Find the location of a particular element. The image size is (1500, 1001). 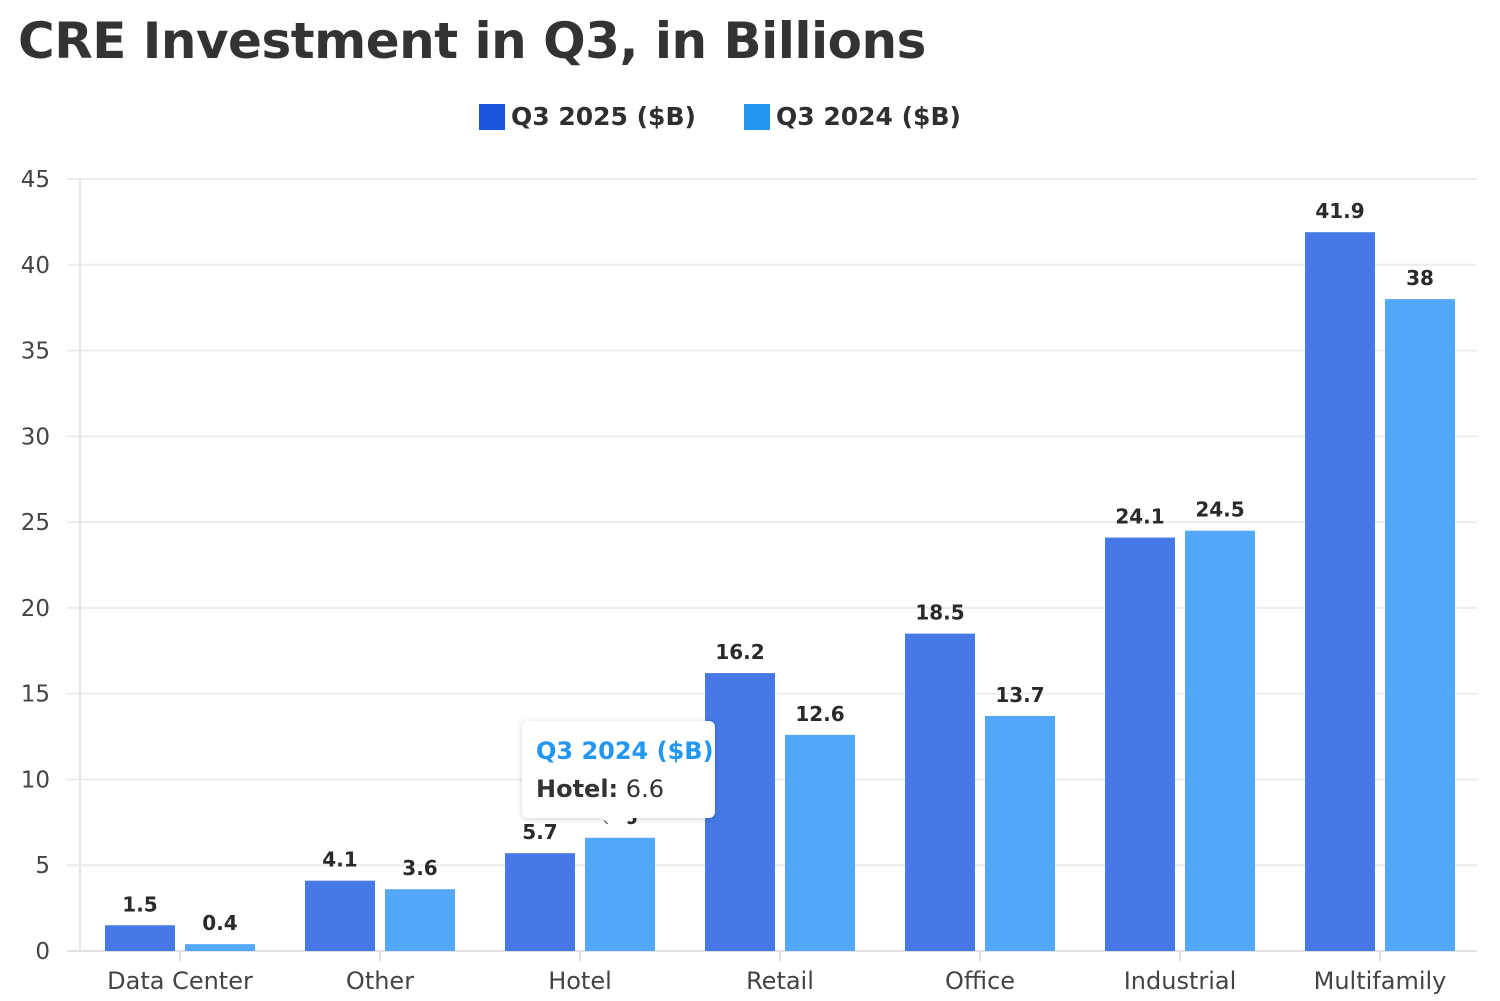

data-label-q3-2024-multifamily: 38 is located at coordinates (1420, 278).